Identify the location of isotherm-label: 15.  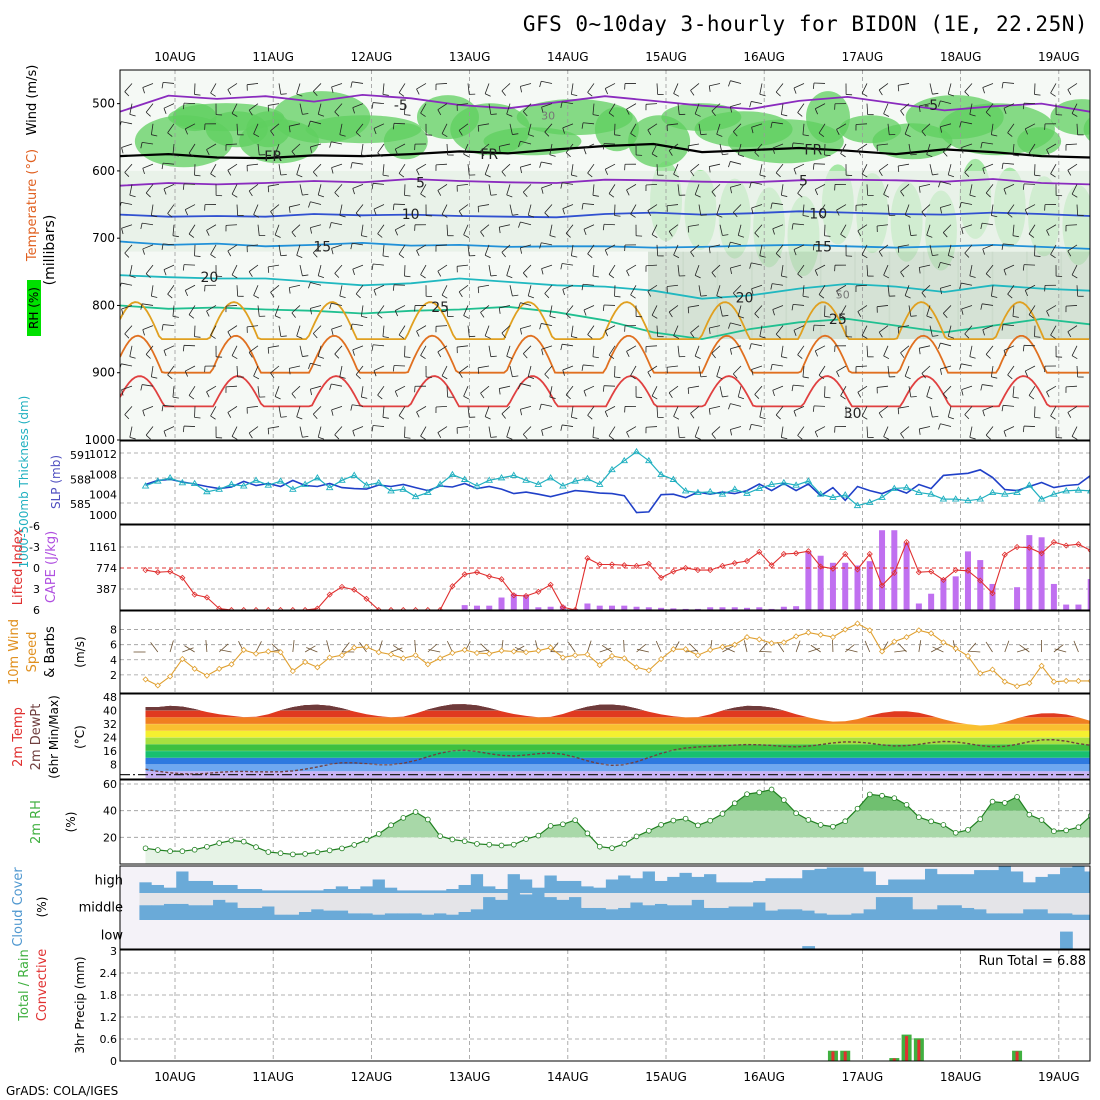
(823, 247).